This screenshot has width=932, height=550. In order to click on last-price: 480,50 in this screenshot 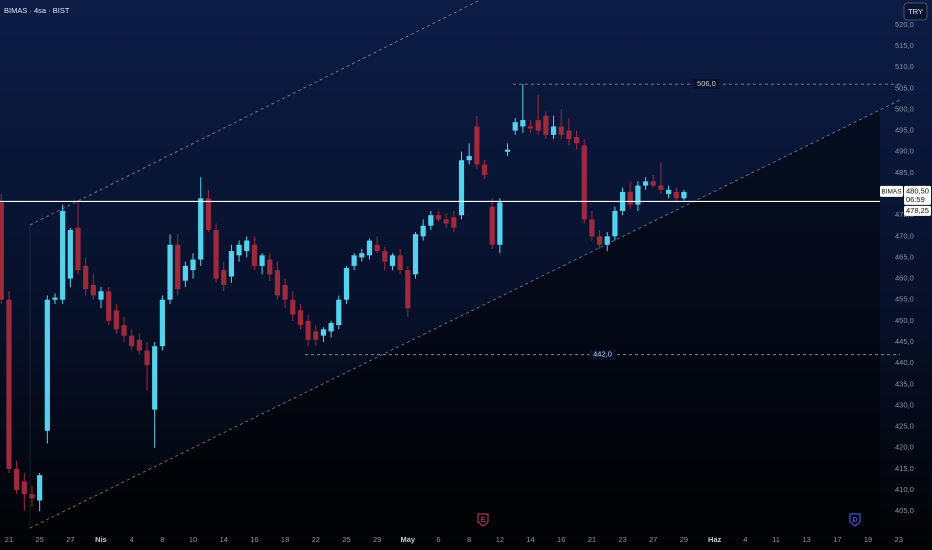, I will do `click(917, 190)`.